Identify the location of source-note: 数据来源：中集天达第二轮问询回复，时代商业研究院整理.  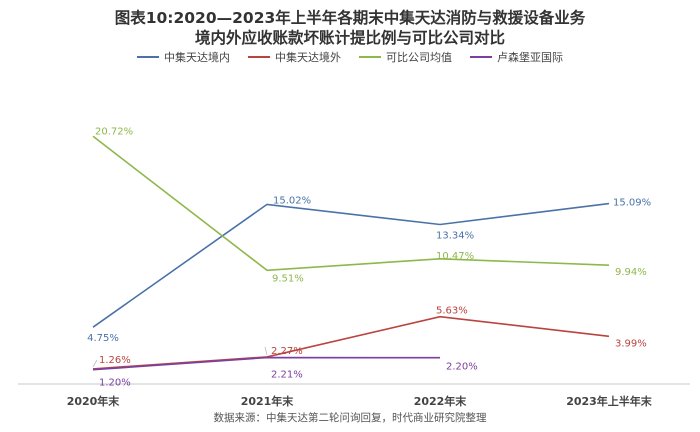
(350, 418).